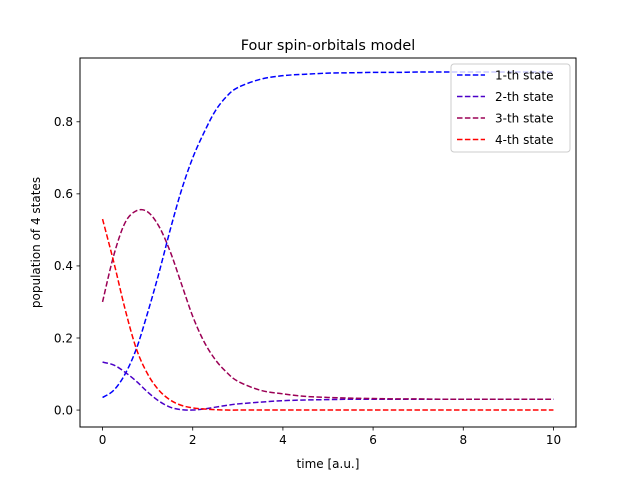 The image size is (640, 480). What do you see at coordinates (63, 410) in the screenshot?
I see `y-tick-label: 0.0` at bounding box center [63, 410].